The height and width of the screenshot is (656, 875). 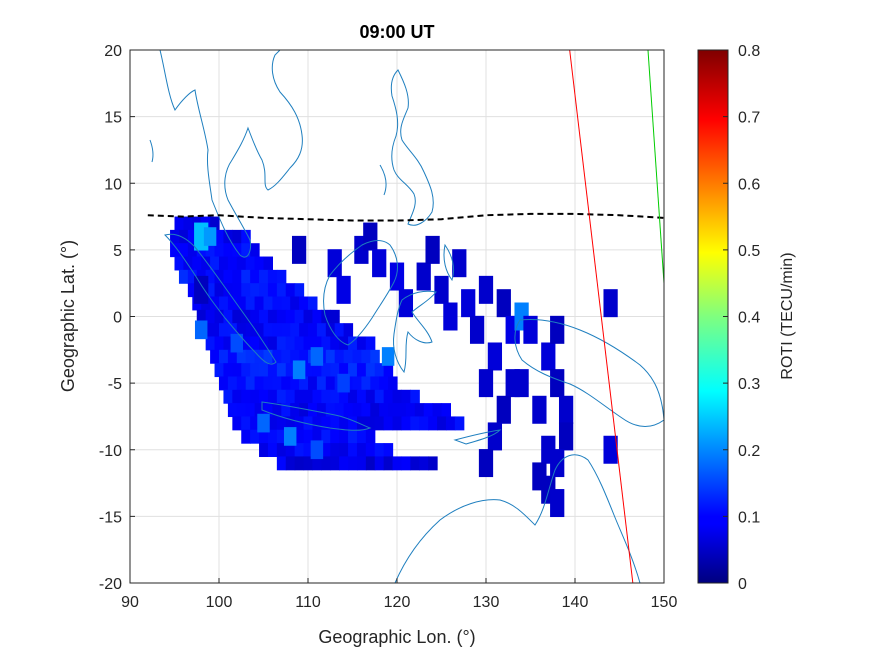 I want to click on coastline-indochina, so click(x=231, y=154).